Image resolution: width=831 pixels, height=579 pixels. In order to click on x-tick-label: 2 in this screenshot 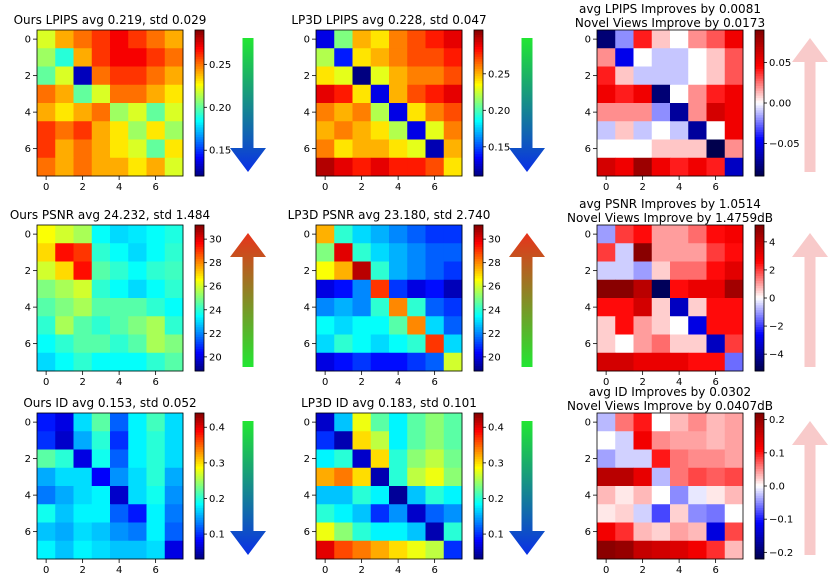, I will do `click(642, 382)`.